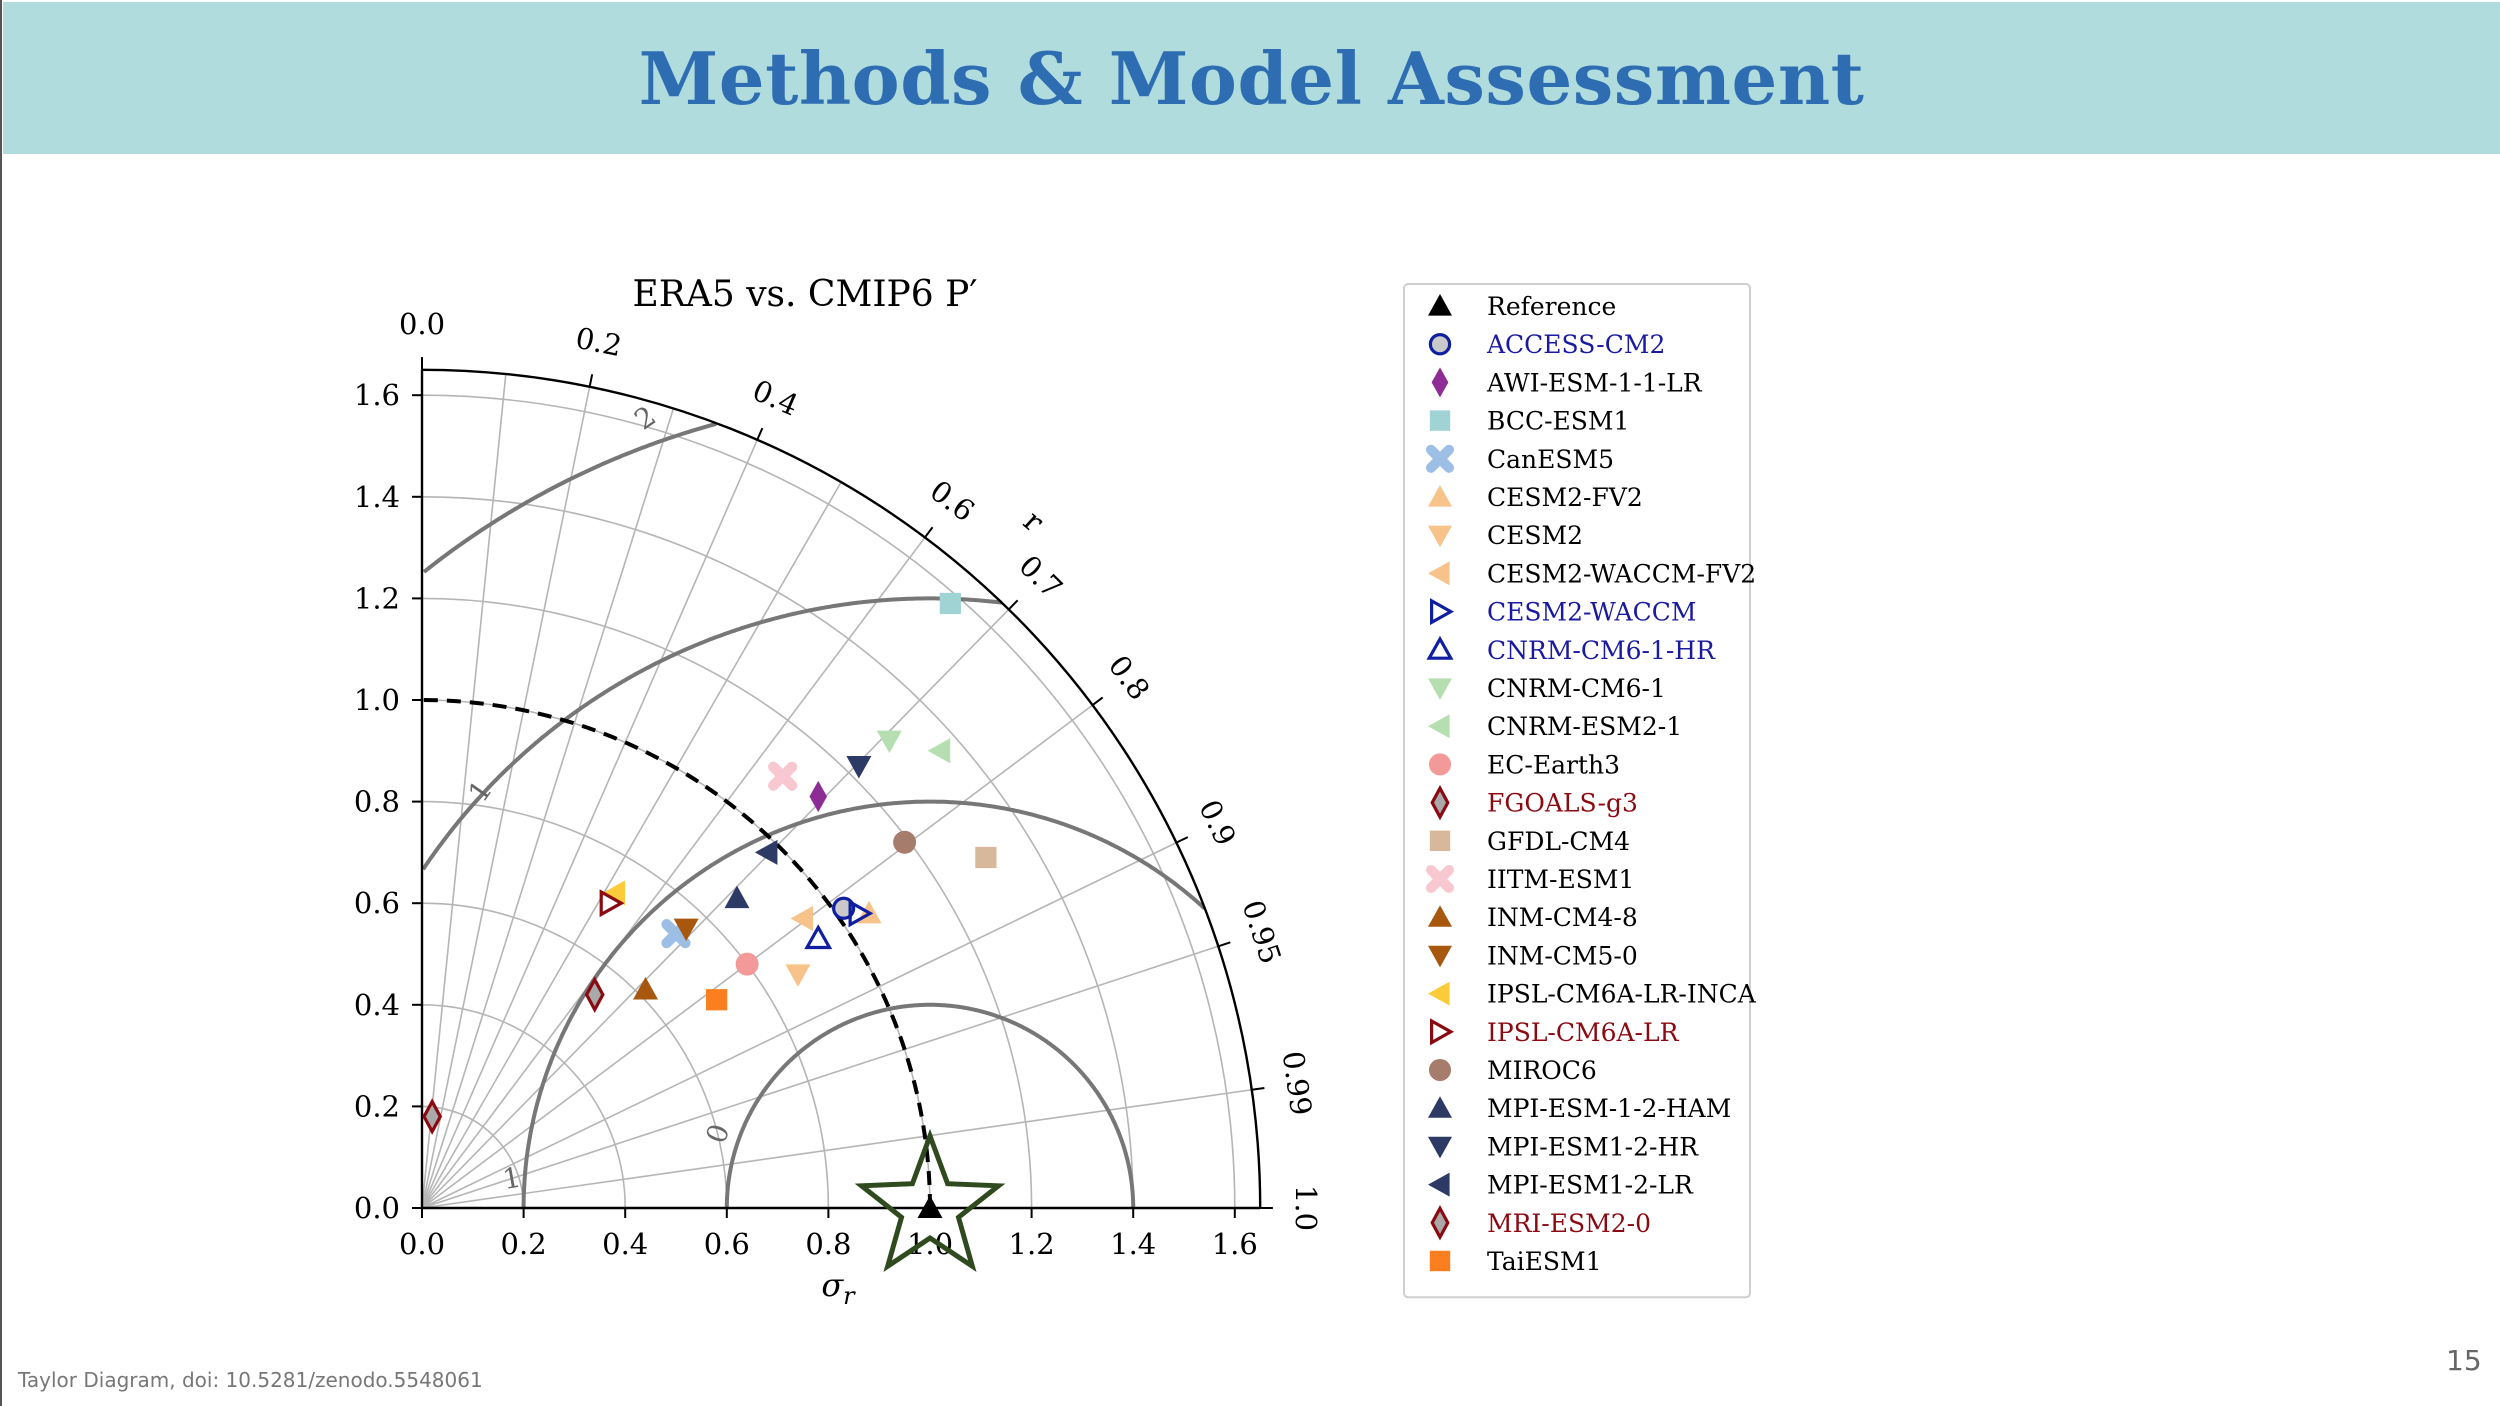 Image resolution: width=2500 pixels, height=1406 pixels. I want to click on point-fgoals-g3, so click(594, 994).